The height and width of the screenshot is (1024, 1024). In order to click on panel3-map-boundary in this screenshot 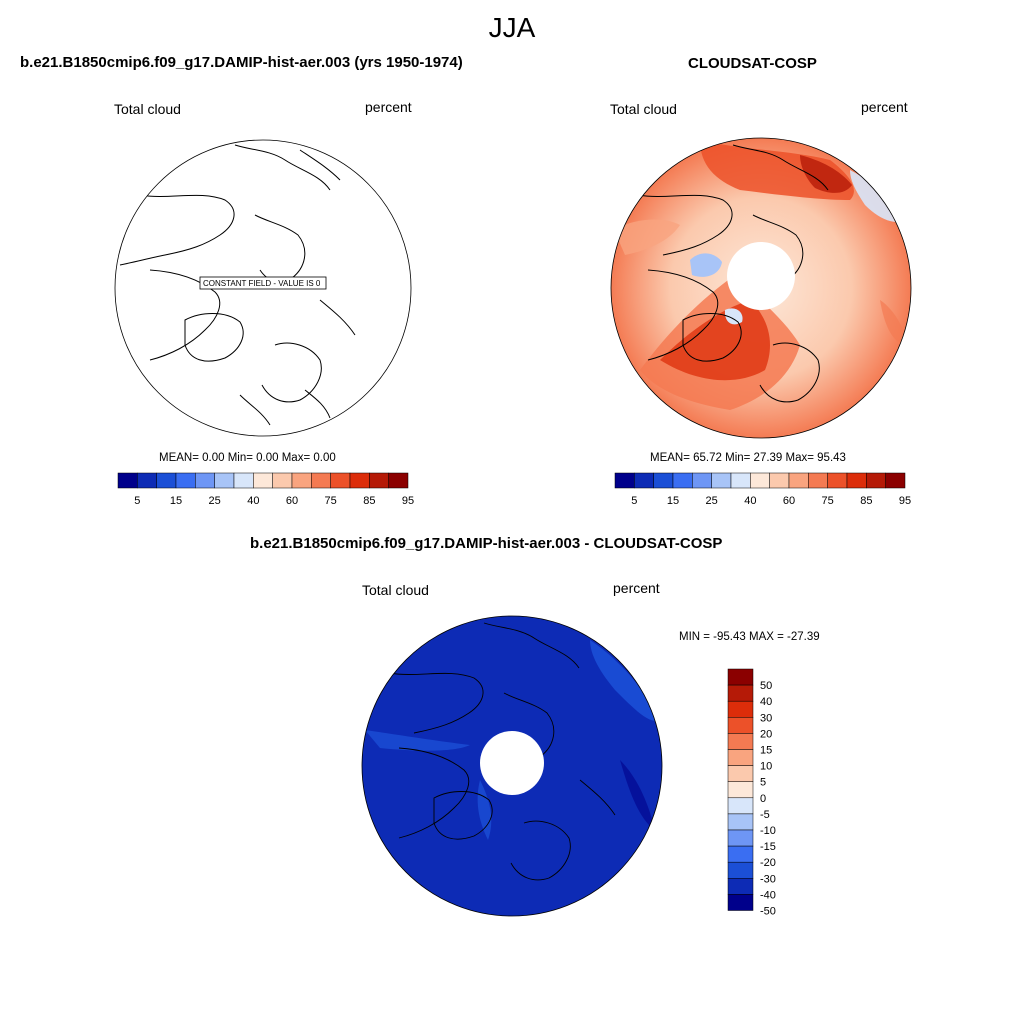, I will do `click(512, 766)`.